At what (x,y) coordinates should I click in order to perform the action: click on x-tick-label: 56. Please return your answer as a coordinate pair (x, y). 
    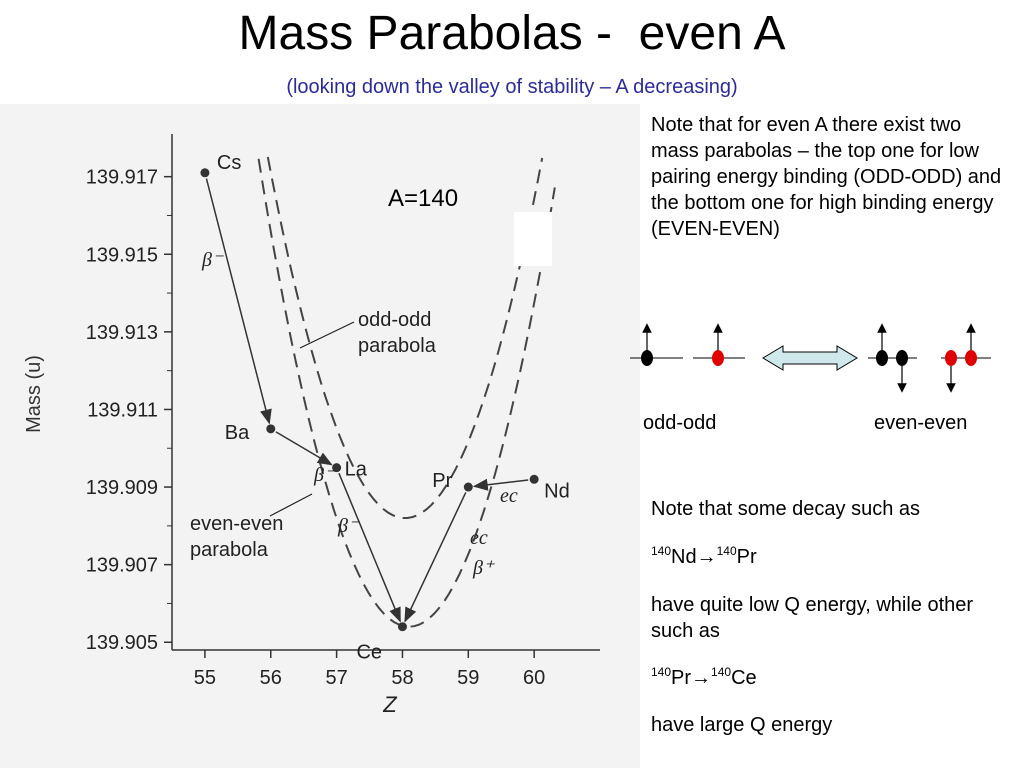
    Looking at the image, I should click on (271, 678).